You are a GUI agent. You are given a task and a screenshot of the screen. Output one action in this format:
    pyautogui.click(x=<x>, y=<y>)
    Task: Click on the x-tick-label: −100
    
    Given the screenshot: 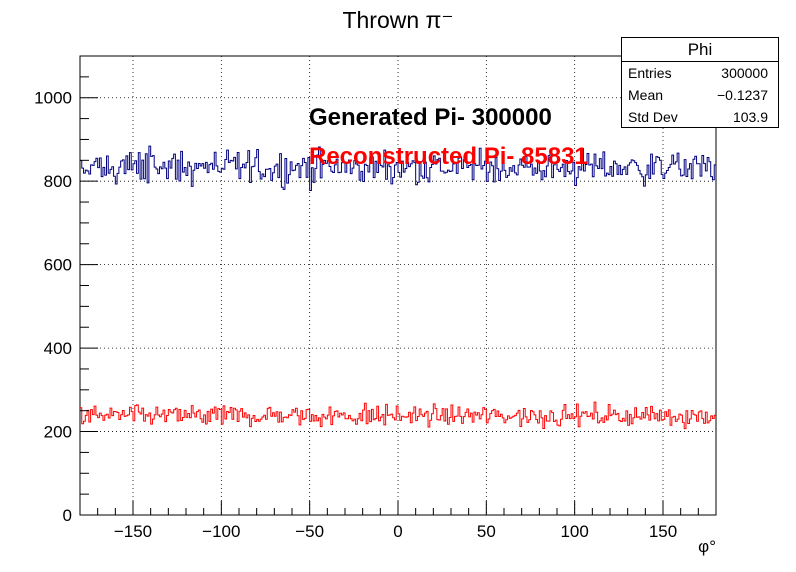 What is the action you would take?
    pyautogui.click(x=221, y=531)
    